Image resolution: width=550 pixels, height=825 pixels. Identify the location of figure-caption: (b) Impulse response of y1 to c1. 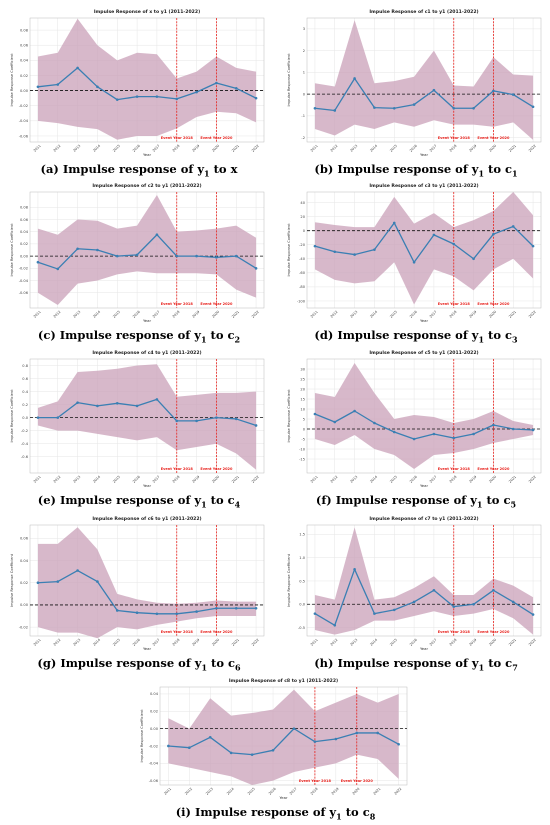
(416, 170).